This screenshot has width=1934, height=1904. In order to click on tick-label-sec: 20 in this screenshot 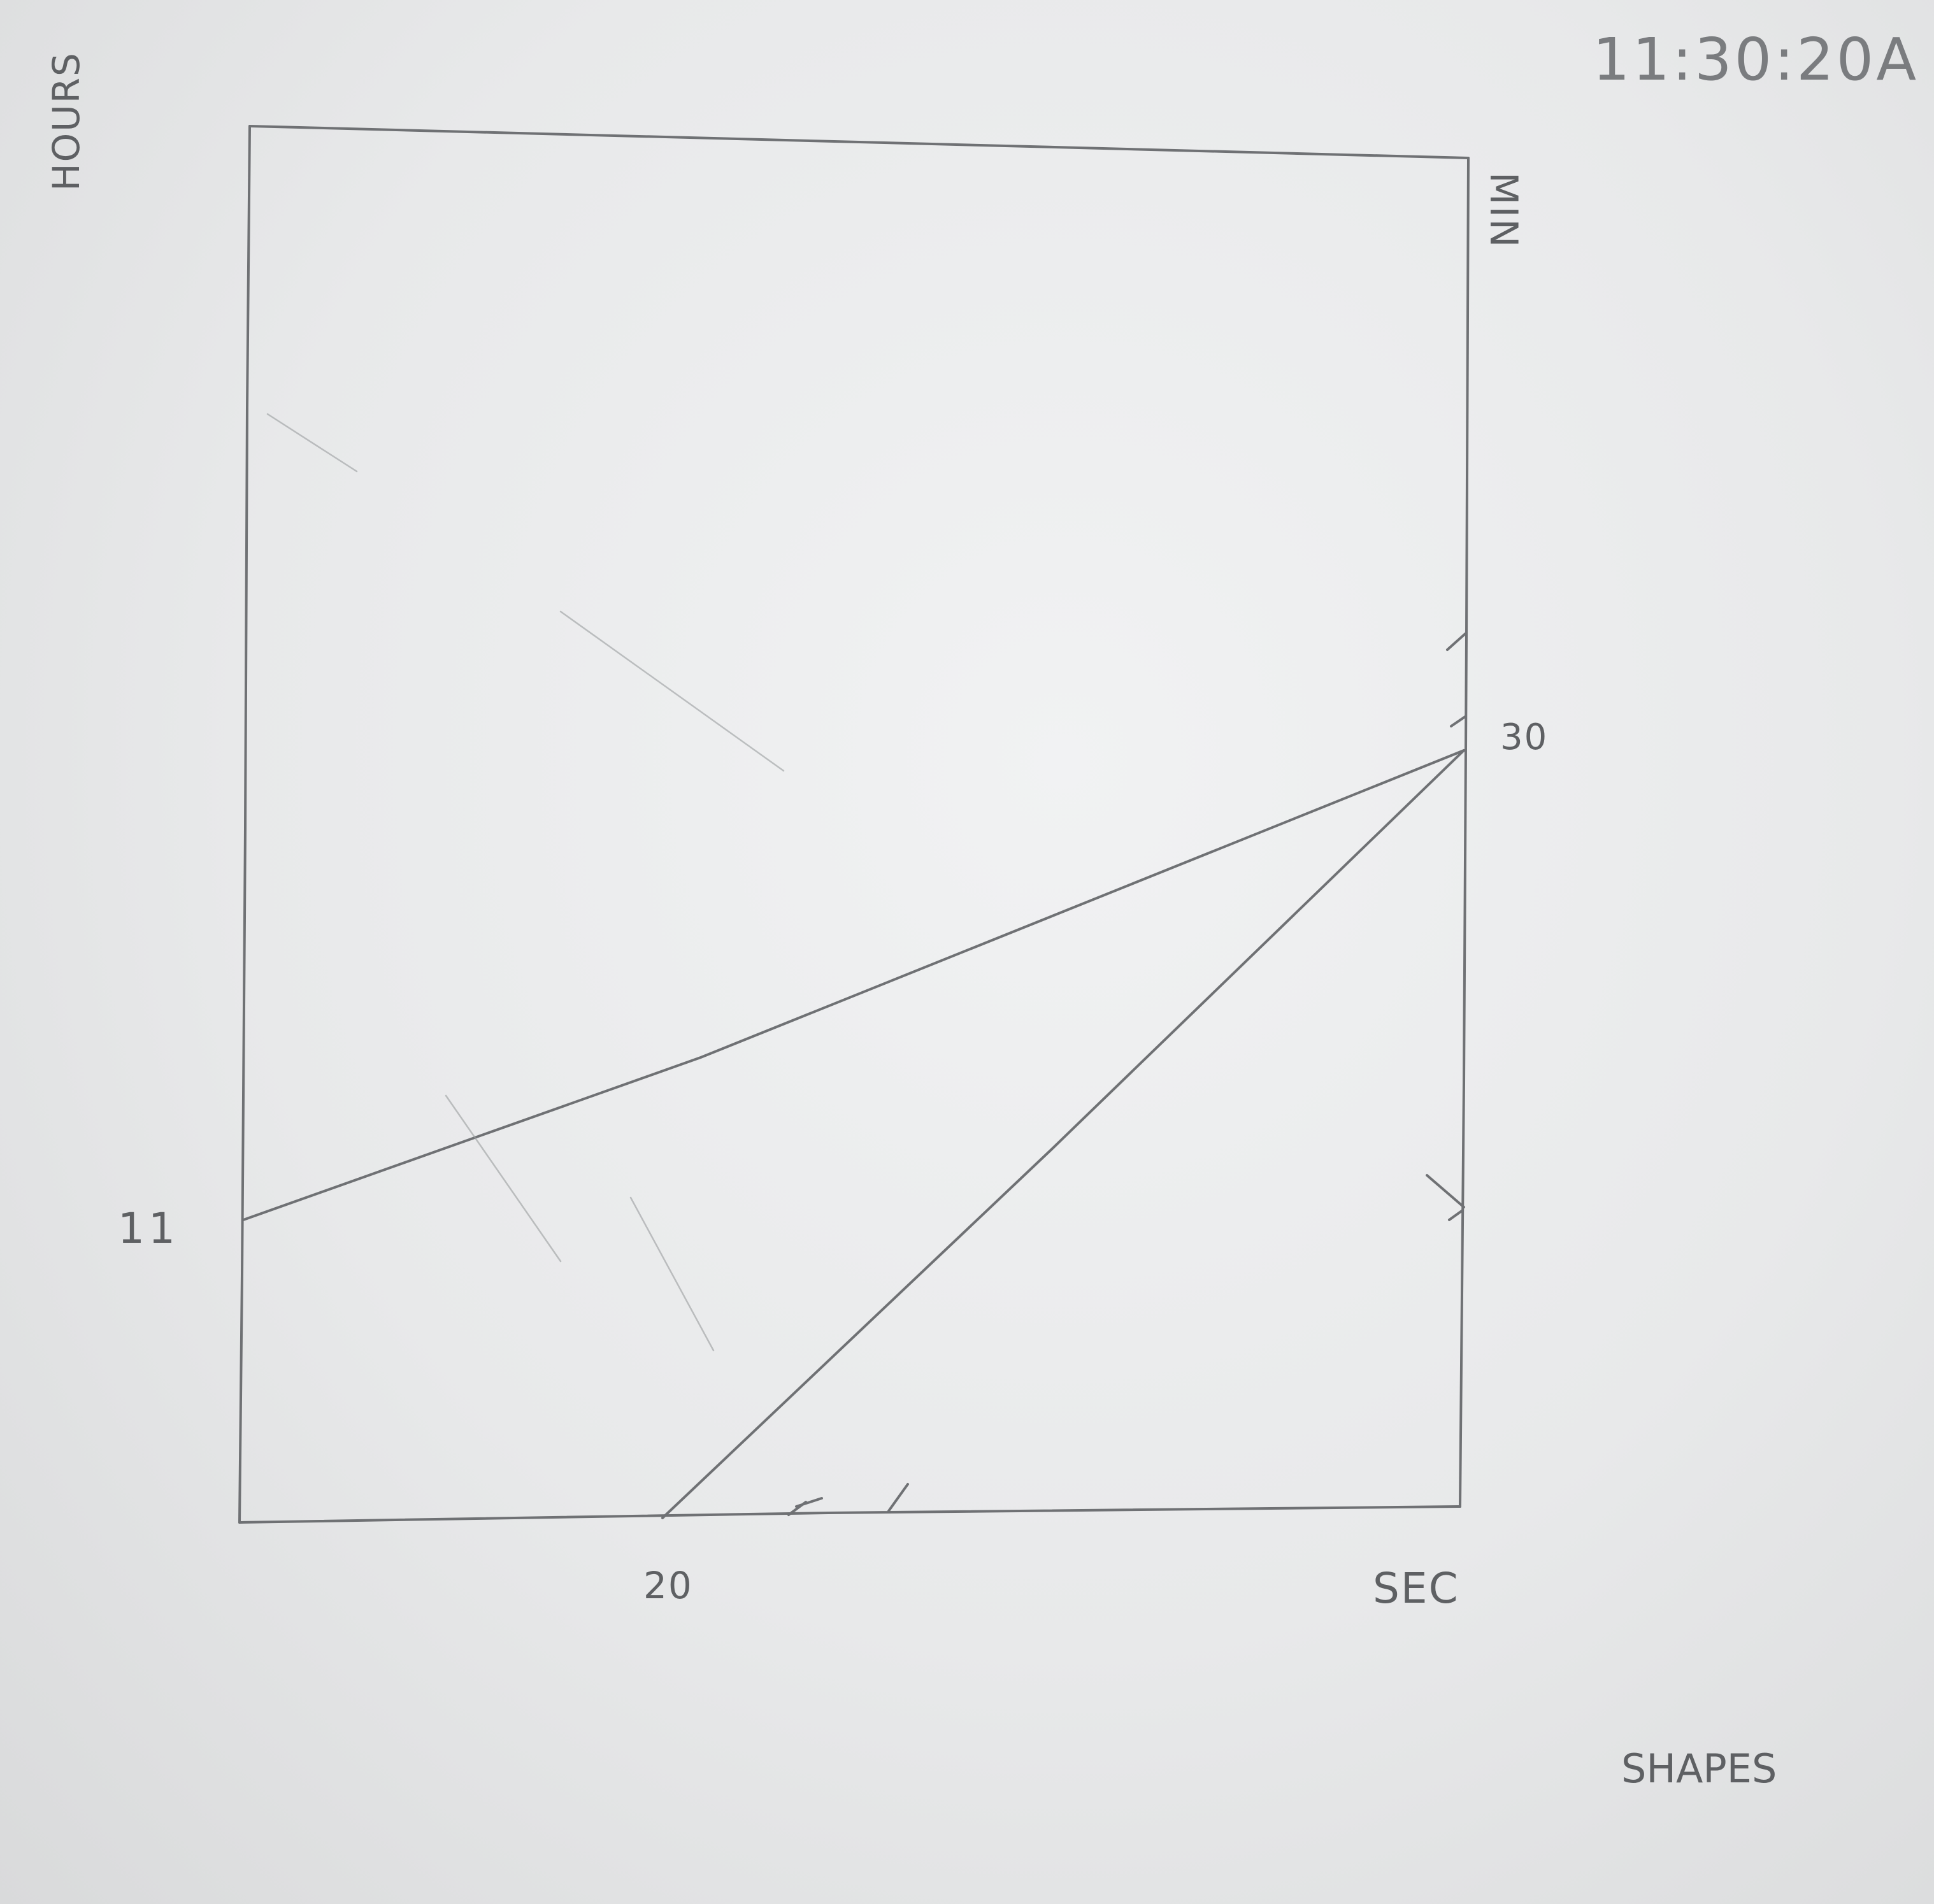, I will do `click(668, 1586)`.